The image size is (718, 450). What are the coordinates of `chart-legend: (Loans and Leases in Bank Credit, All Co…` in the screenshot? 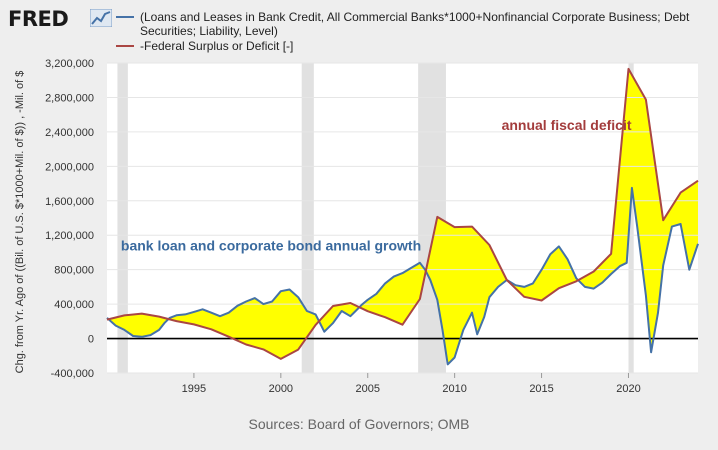 It's located at (417, 31).